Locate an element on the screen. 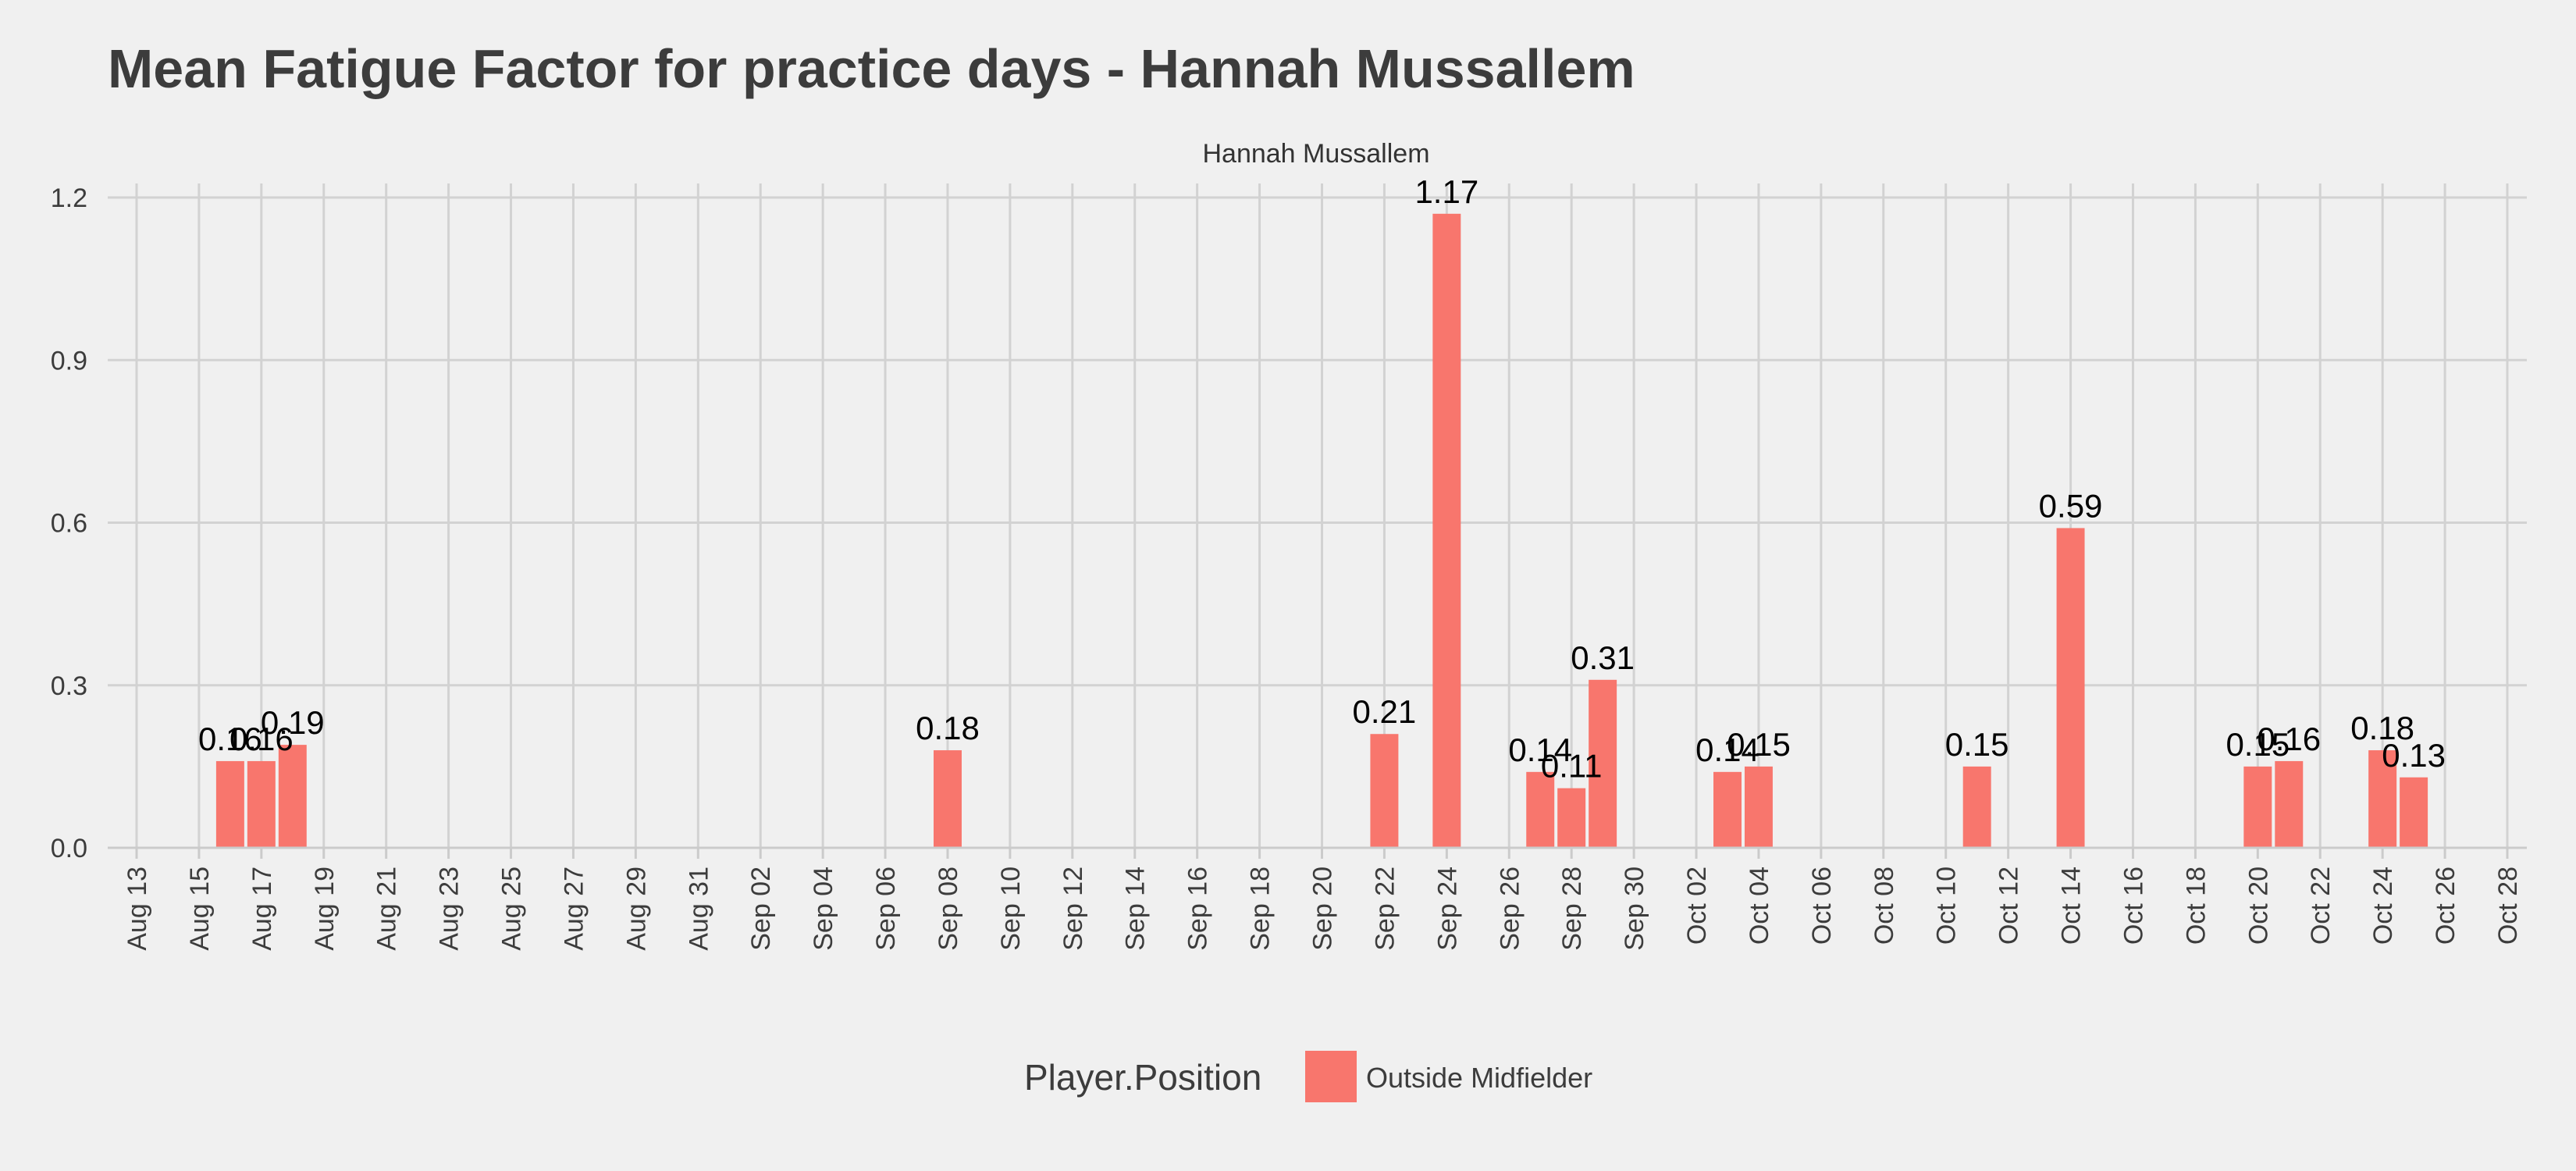 The width and height of the screenshot is (2576, 1171). y-tick-label: 0.9 is located at coordinates (69, 361).